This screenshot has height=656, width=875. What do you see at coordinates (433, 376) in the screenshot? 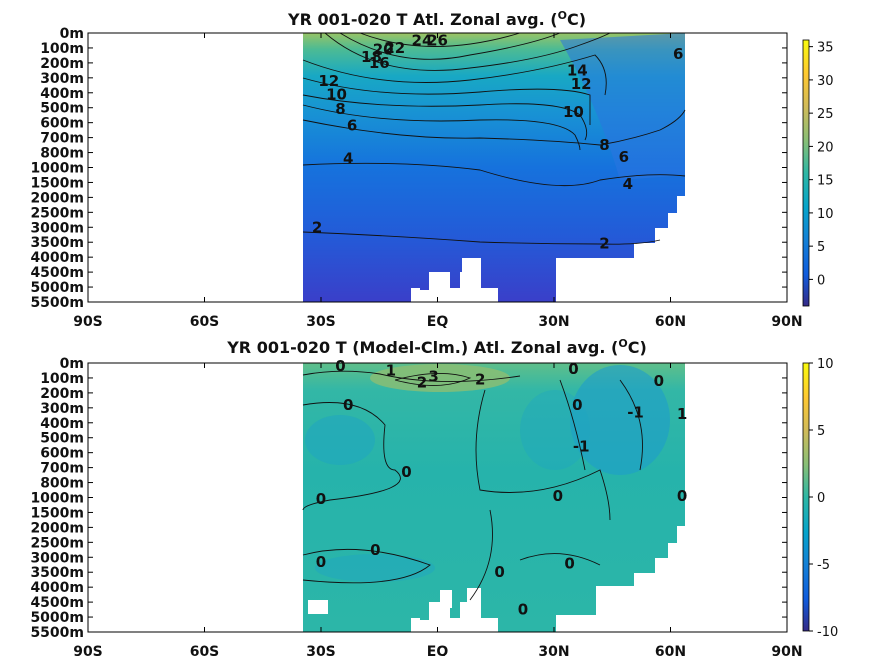
I see `contour-label: 3` at bounding box center [433, 376].